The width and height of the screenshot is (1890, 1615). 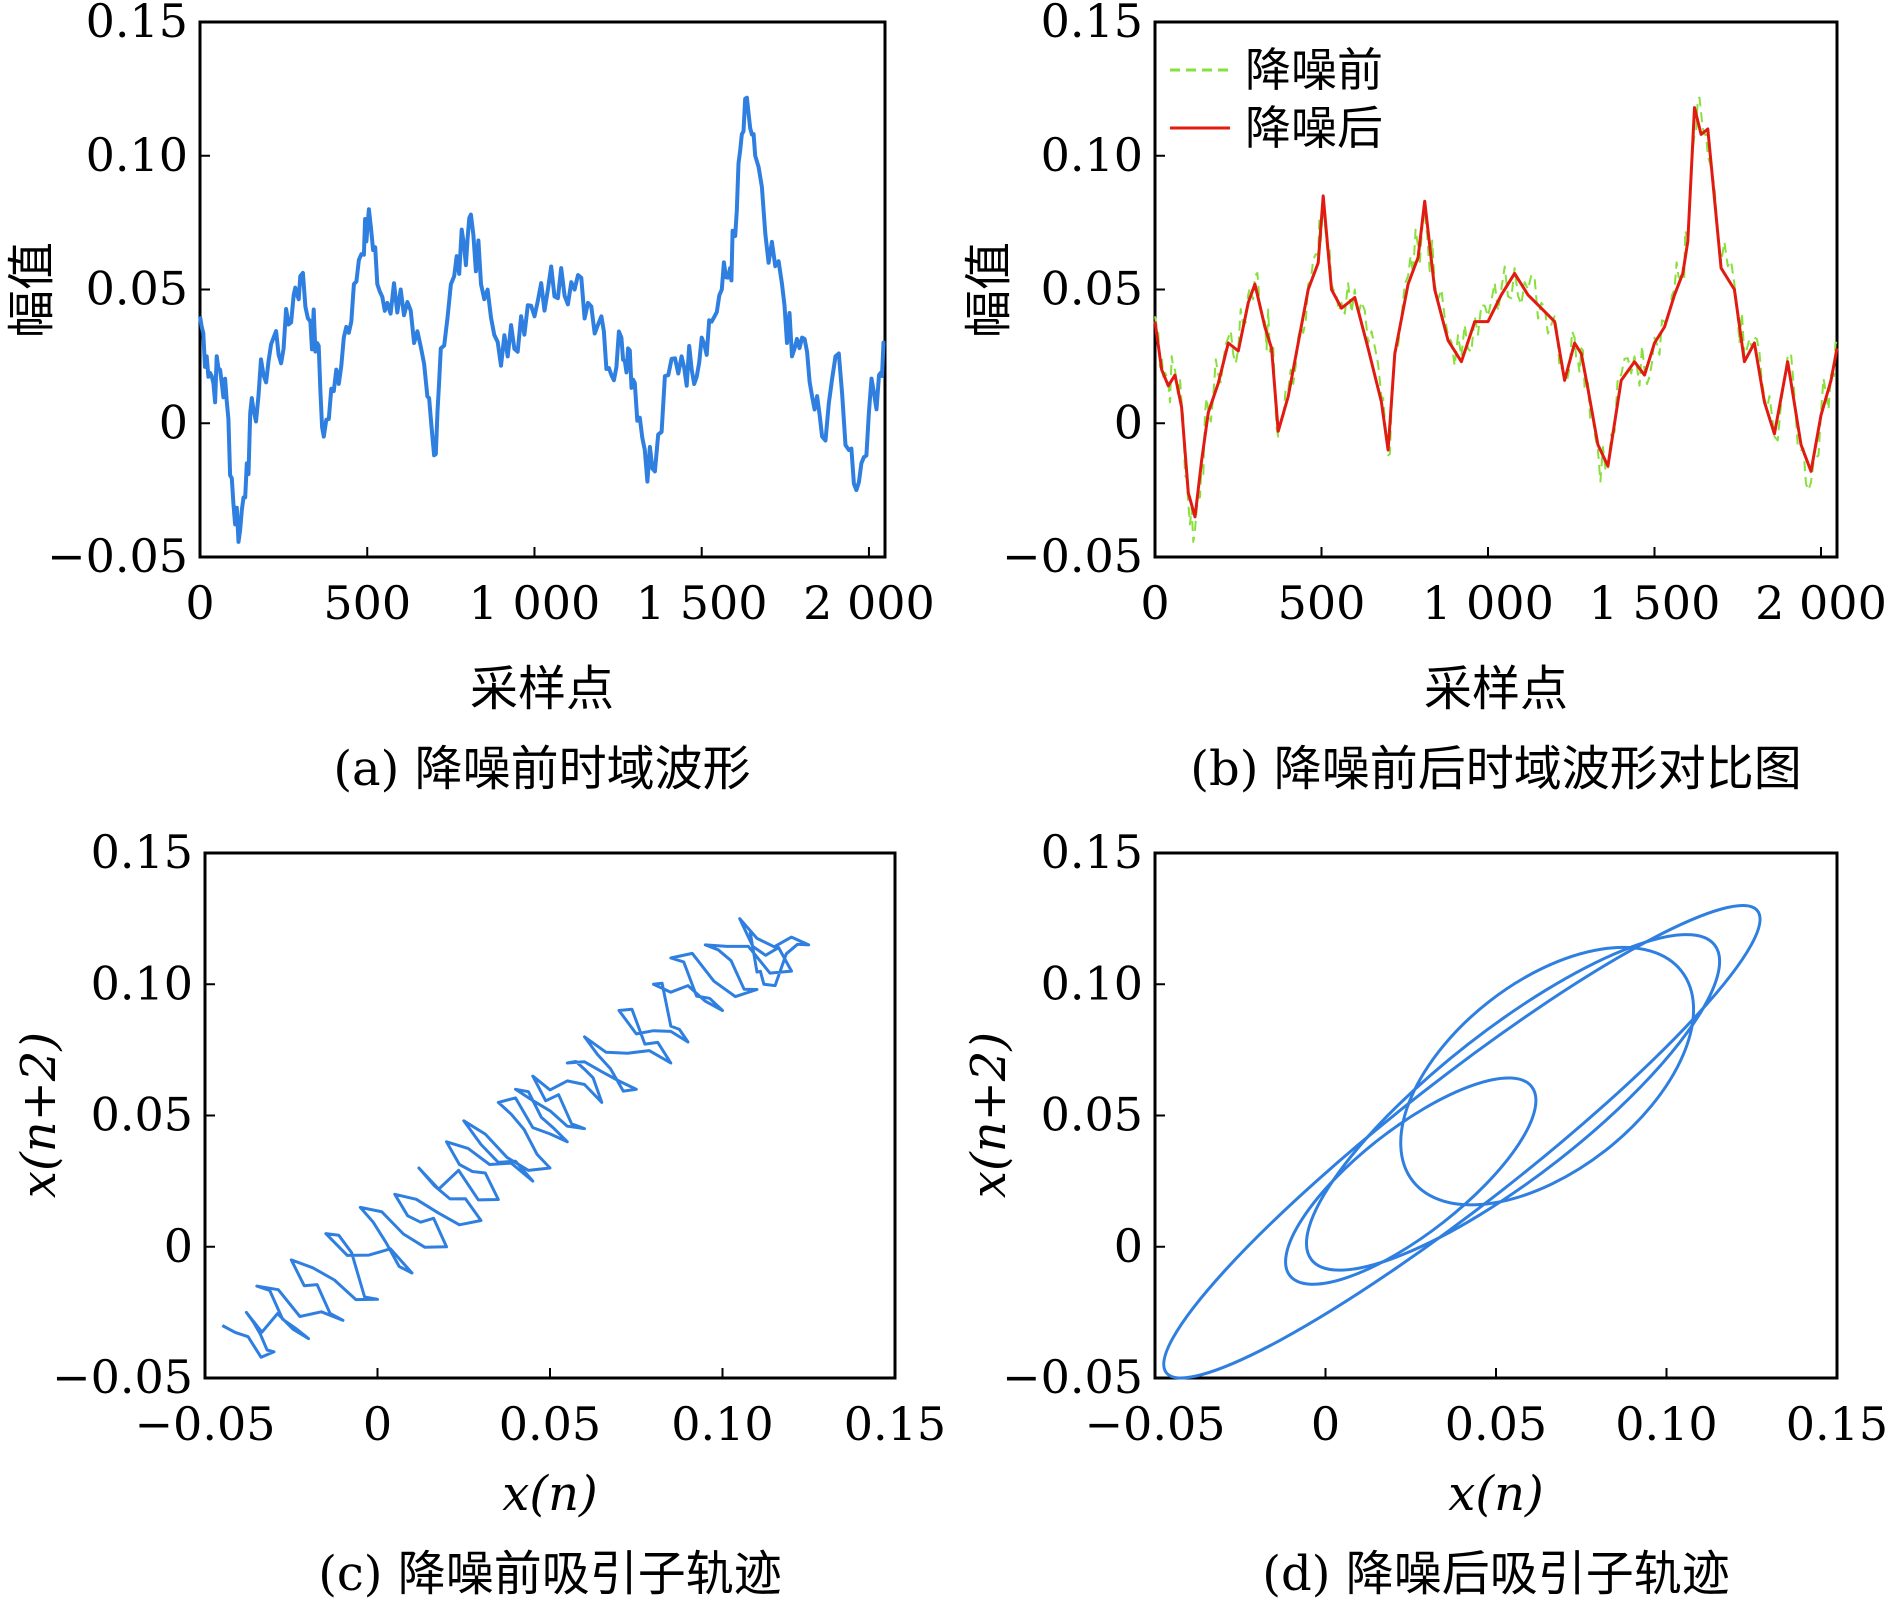 What do you see at coordinates (1495, 769) in the screenshot?
I see `caption: (b) 降噪前后时域波形对比图` at bounding box center [1495, 769].